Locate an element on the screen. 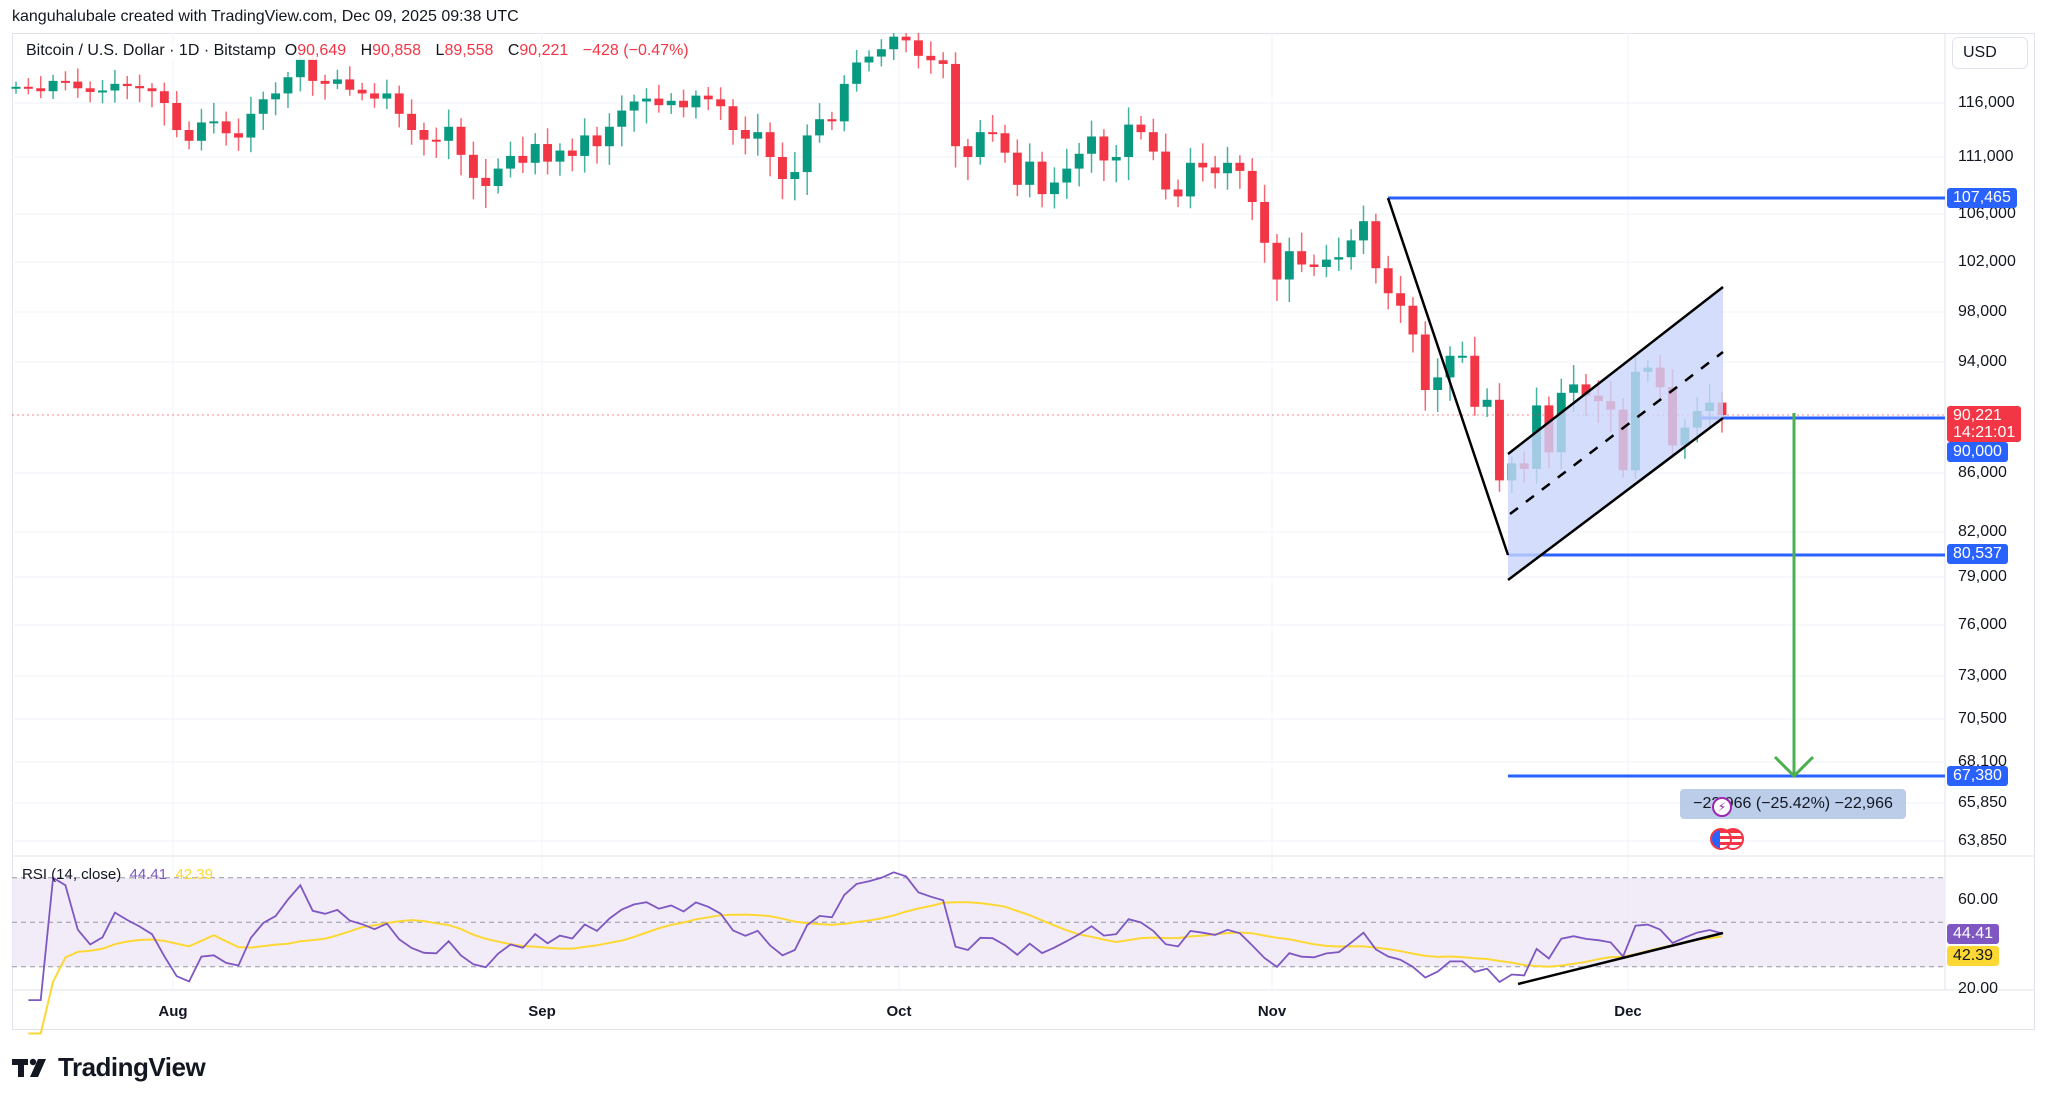  change-value: −428 (−0.47%) is located at coordinates (635, 50).